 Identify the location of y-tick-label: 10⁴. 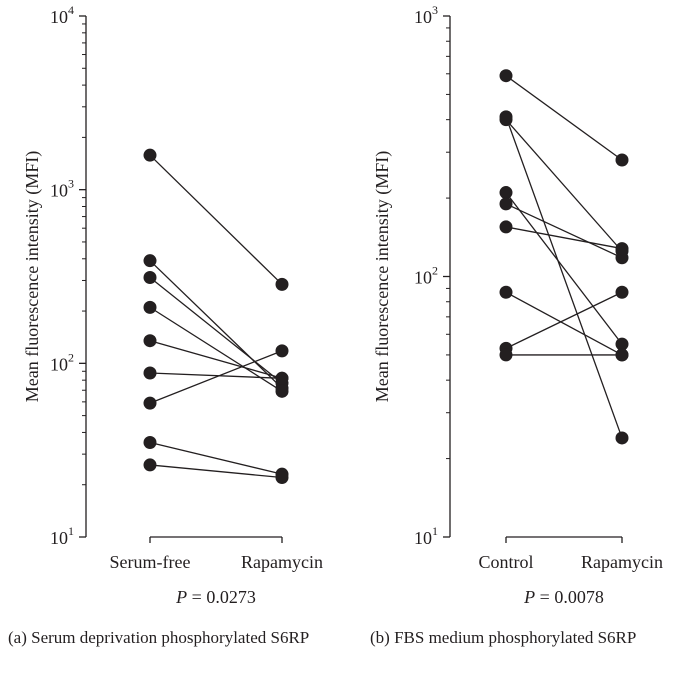
(62, 15).